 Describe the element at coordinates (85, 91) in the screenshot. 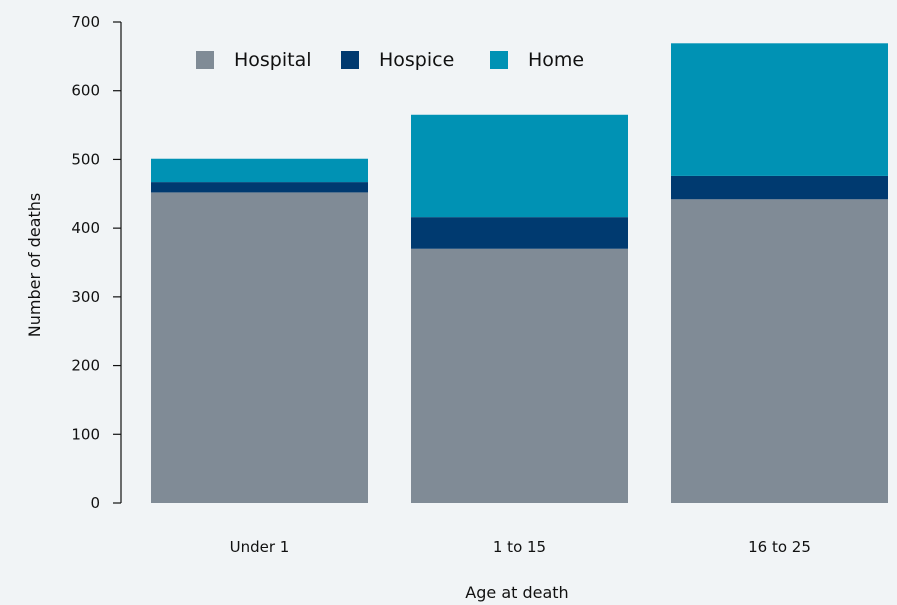

I see `y-tick-label: 600` at that location.